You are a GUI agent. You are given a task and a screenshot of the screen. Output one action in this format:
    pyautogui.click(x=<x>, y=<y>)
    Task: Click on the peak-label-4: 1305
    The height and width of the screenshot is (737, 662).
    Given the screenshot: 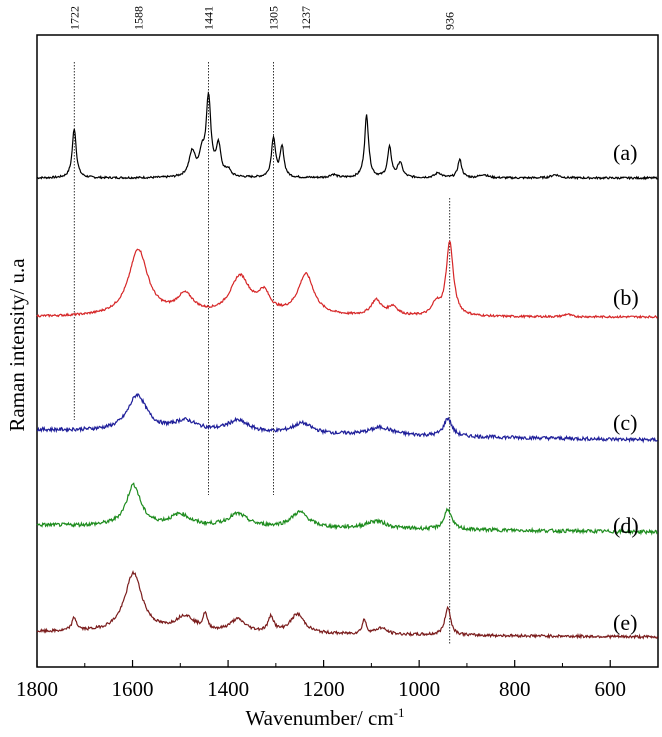 What is the action you would take?
    pyautogui.click(x=273, y=18)
    